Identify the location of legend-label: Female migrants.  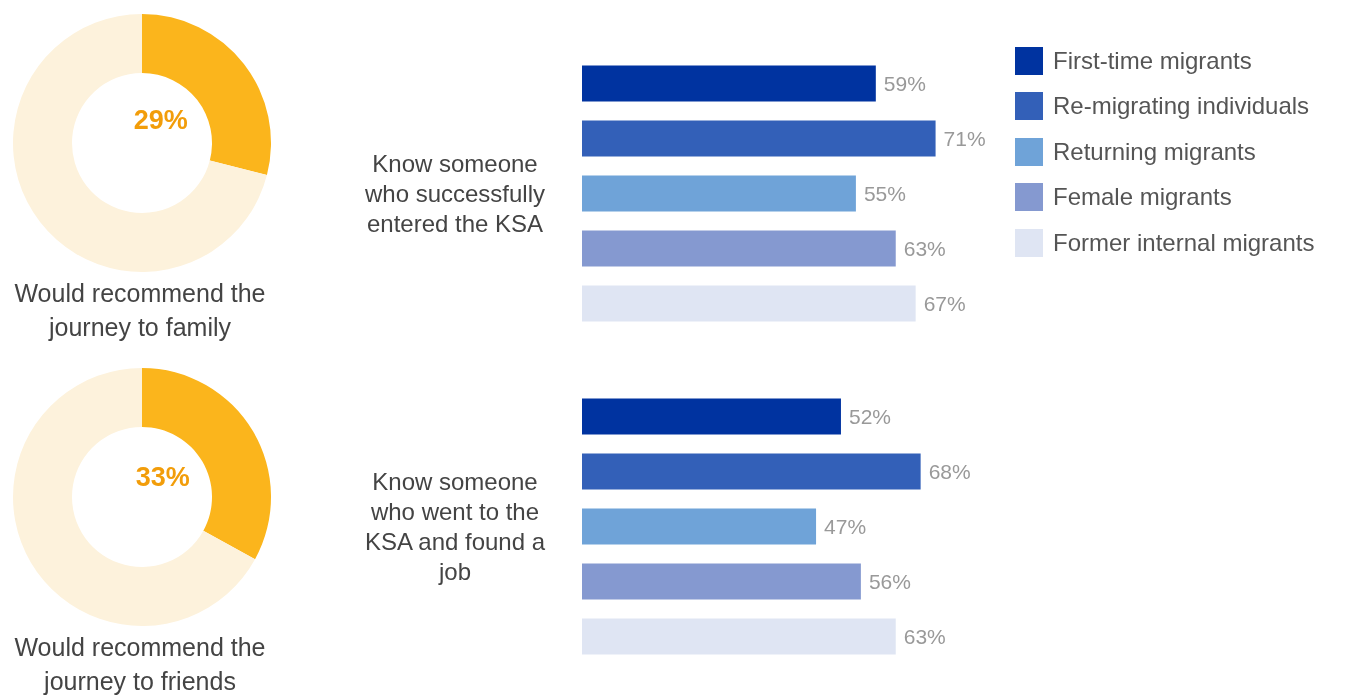
(1142, 197).